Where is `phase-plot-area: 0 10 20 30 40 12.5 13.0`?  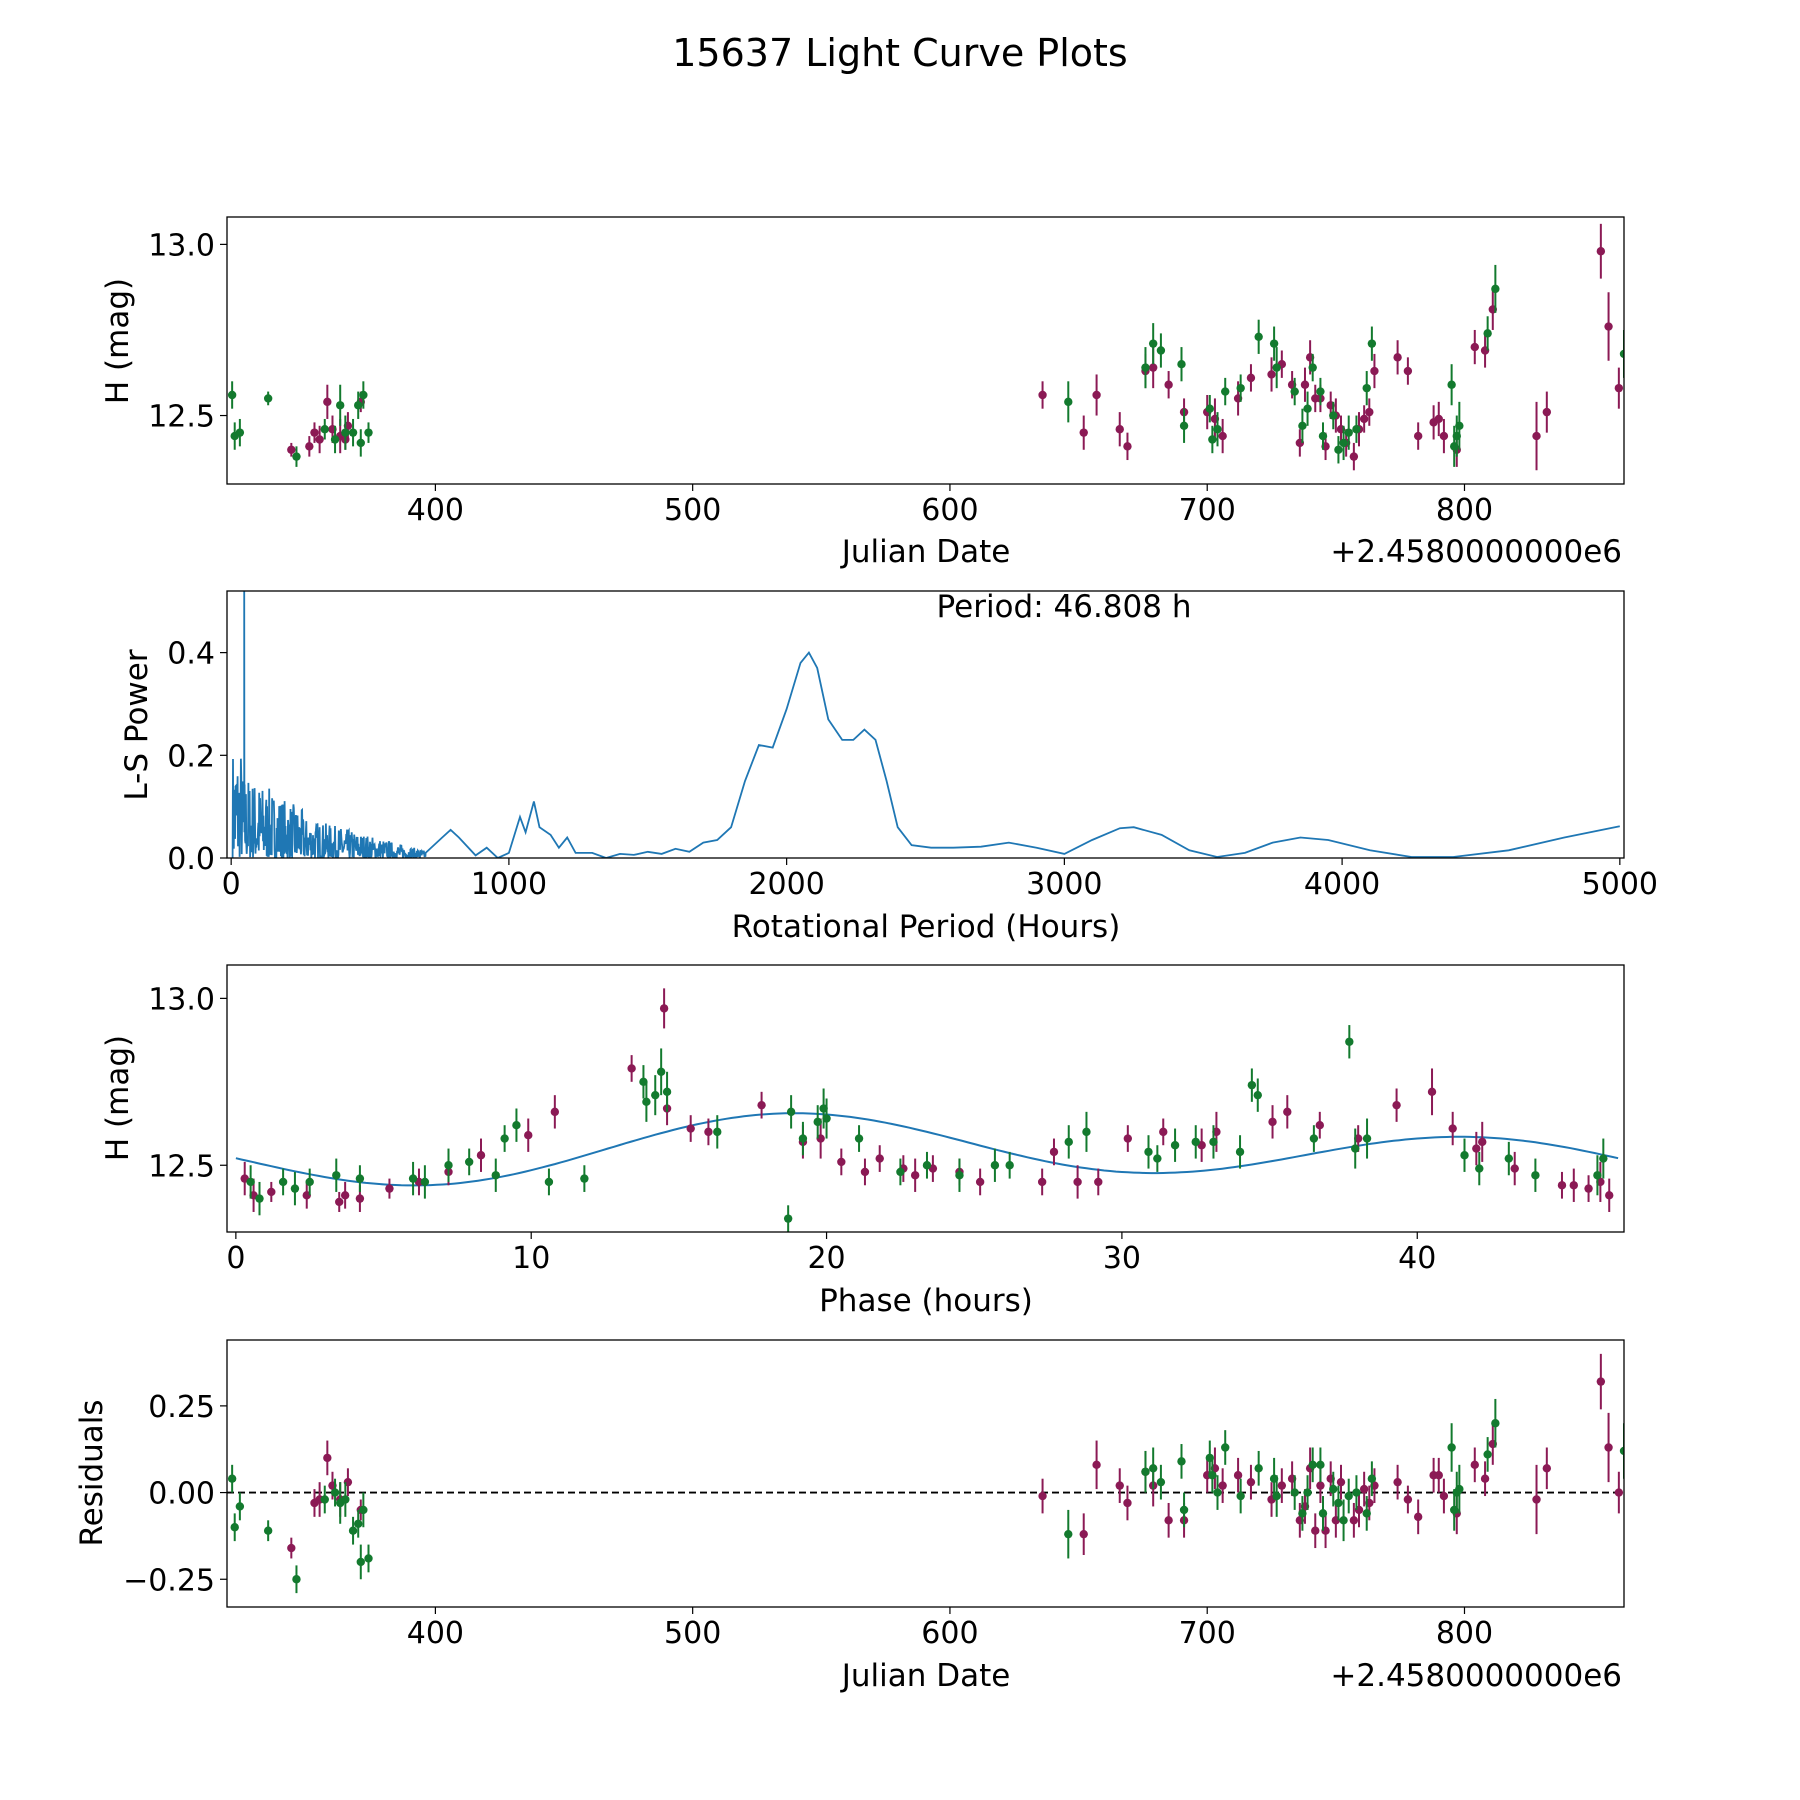
phase-plot-area: 0 10 20 30 40 12.5 13.0 is located at coordinates (886, 1120).